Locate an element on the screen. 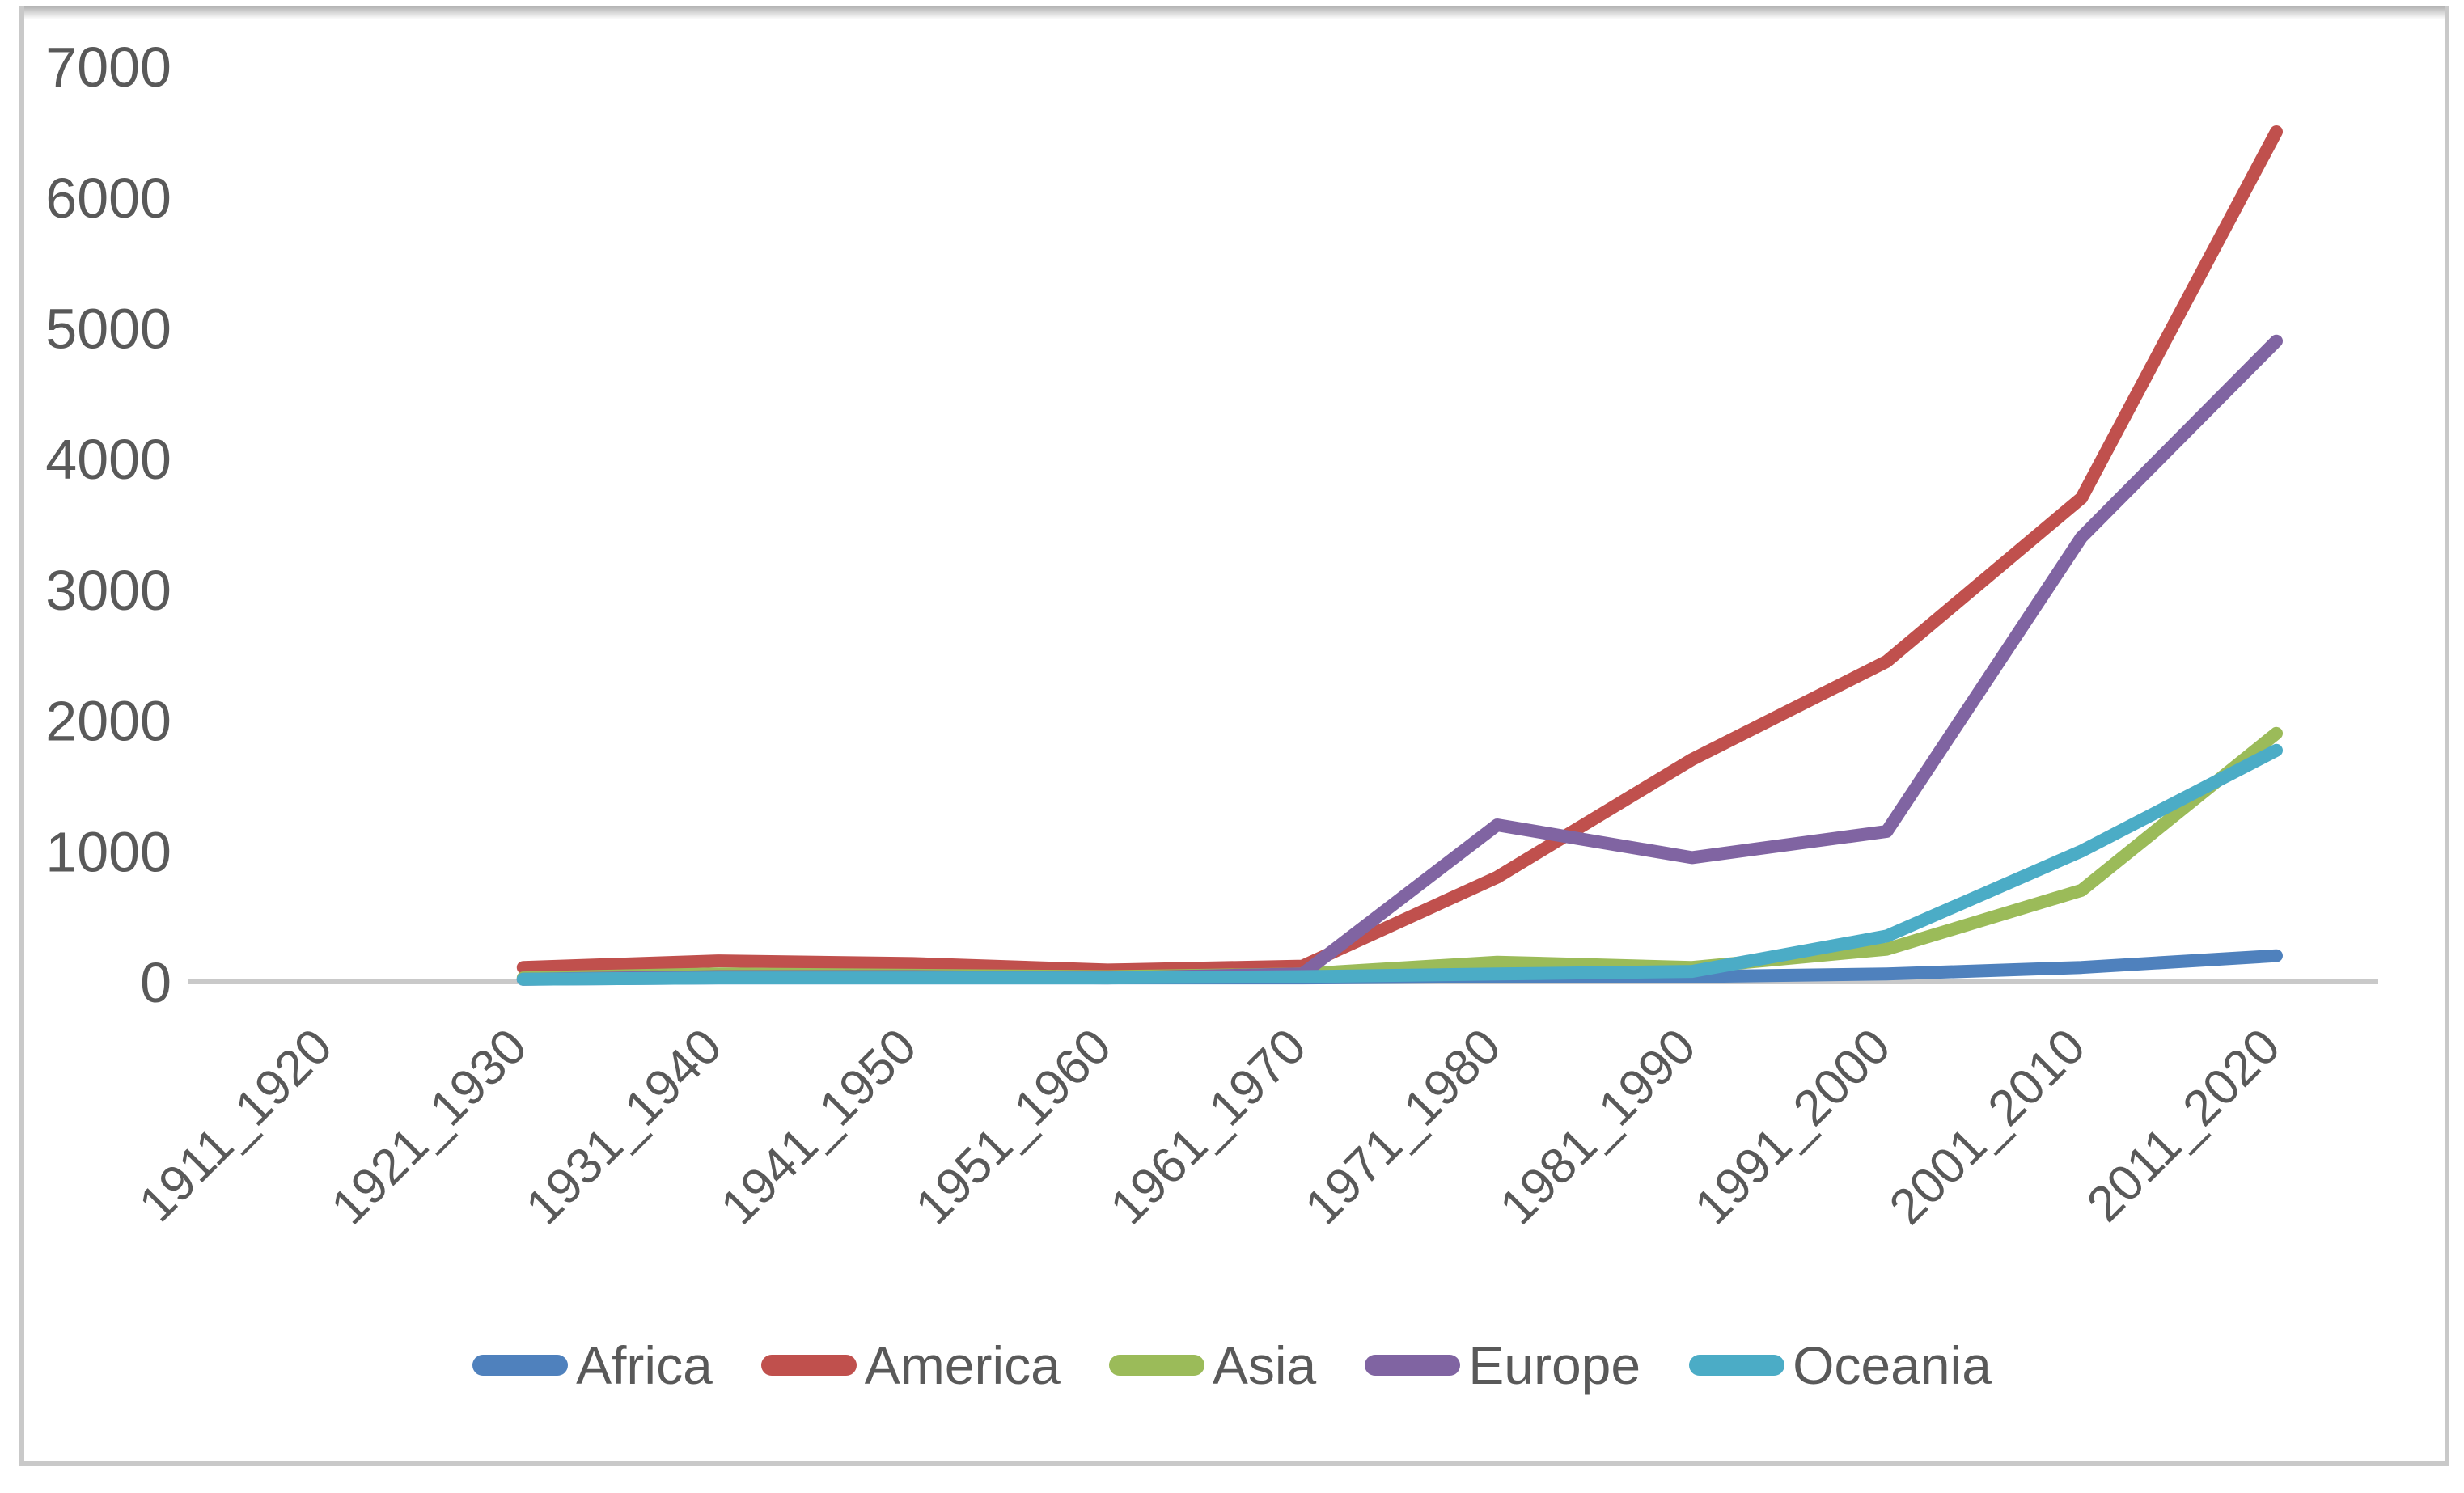 The height and width of the screenshot is (1493, 2464). legend: Africa America Asia Europe Oceania is located at coordinates (1232, 1366).